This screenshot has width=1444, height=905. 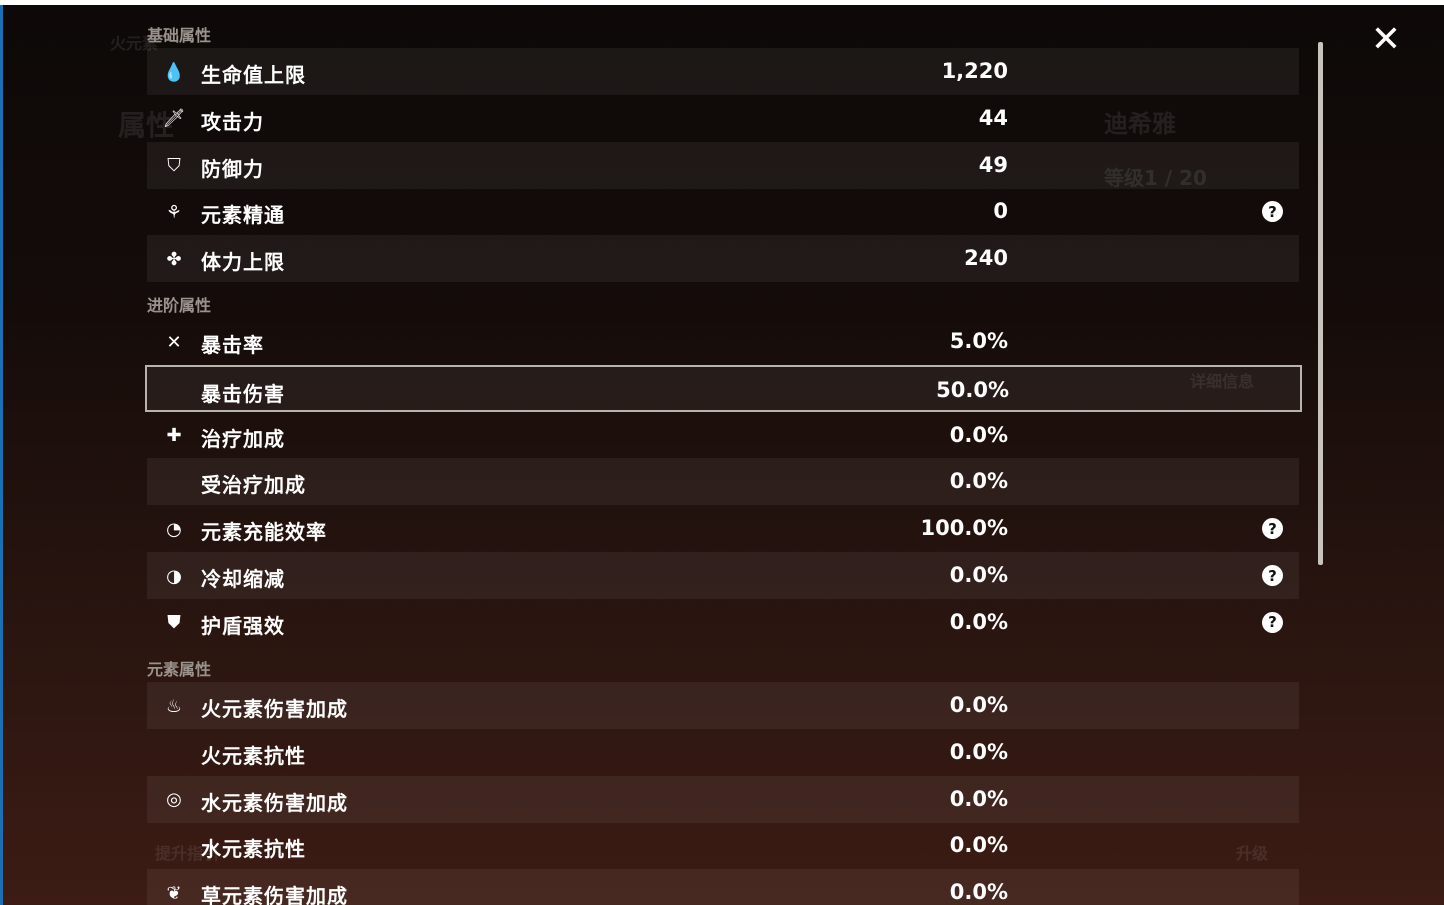 I want to click on section-title: 基础属性, so click(x=179, y=35).